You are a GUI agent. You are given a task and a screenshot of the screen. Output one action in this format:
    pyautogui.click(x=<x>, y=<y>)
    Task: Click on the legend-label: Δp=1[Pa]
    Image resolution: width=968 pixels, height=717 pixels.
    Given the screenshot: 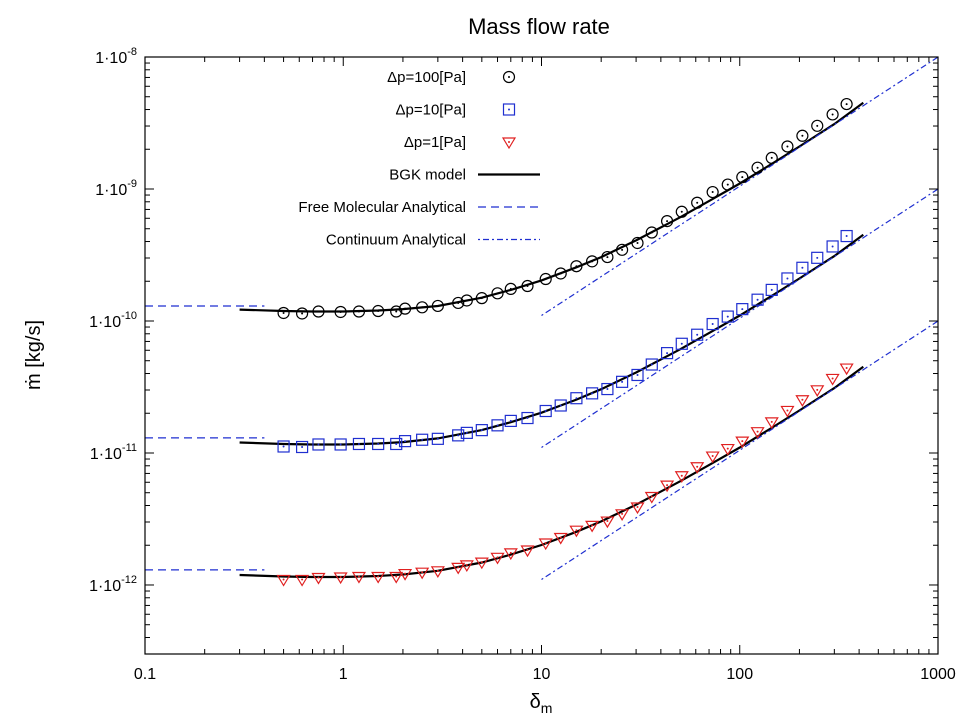 What is the action you would take?
    pyautogui.click(x=435, y=142)
    